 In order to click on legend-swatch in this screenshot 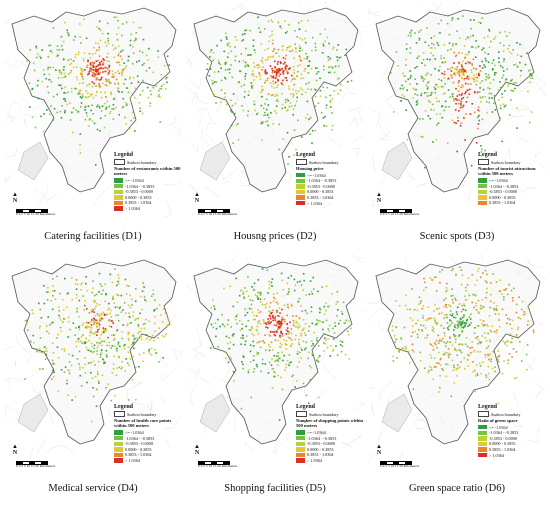, I will do `click(118, 208)`.